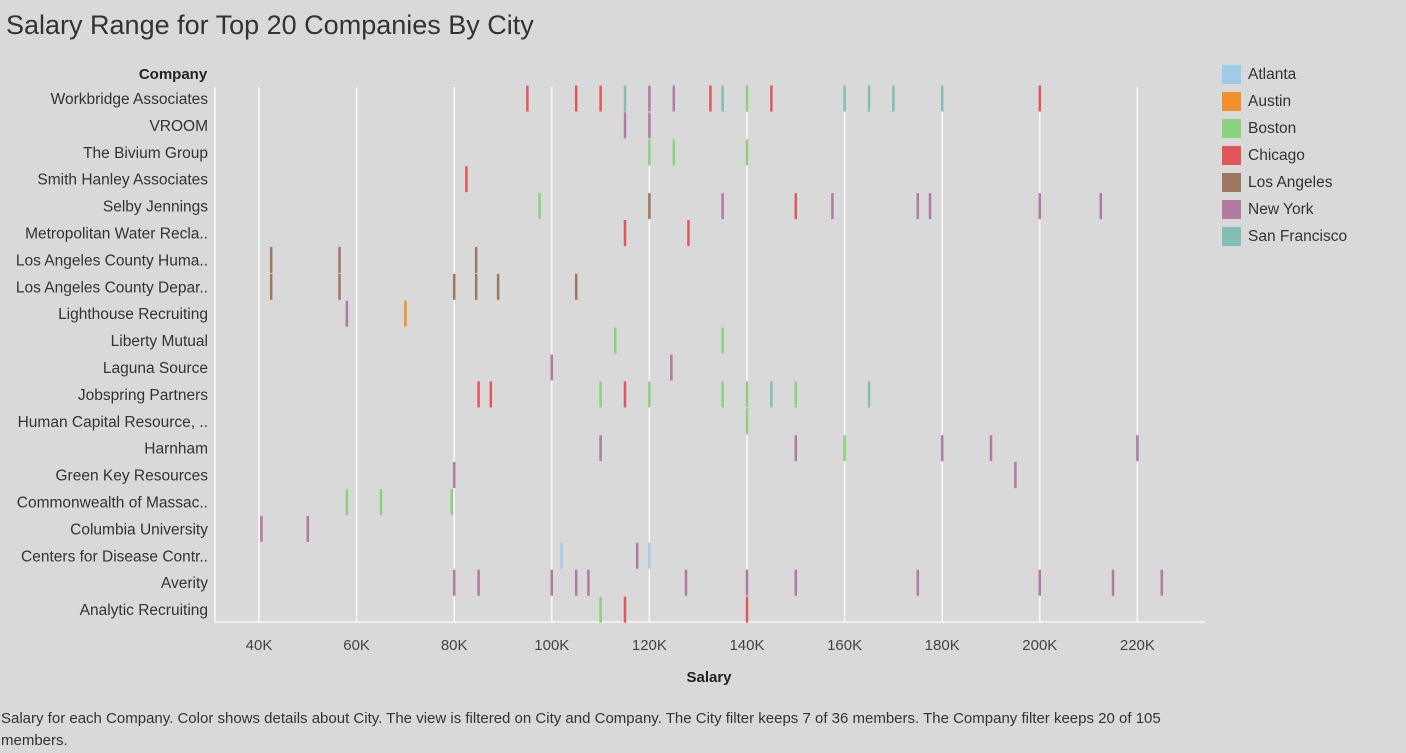 This screenshot has width=1406, height=753. I want to click on legend-item: Los Angeles, so click(1284, 182).